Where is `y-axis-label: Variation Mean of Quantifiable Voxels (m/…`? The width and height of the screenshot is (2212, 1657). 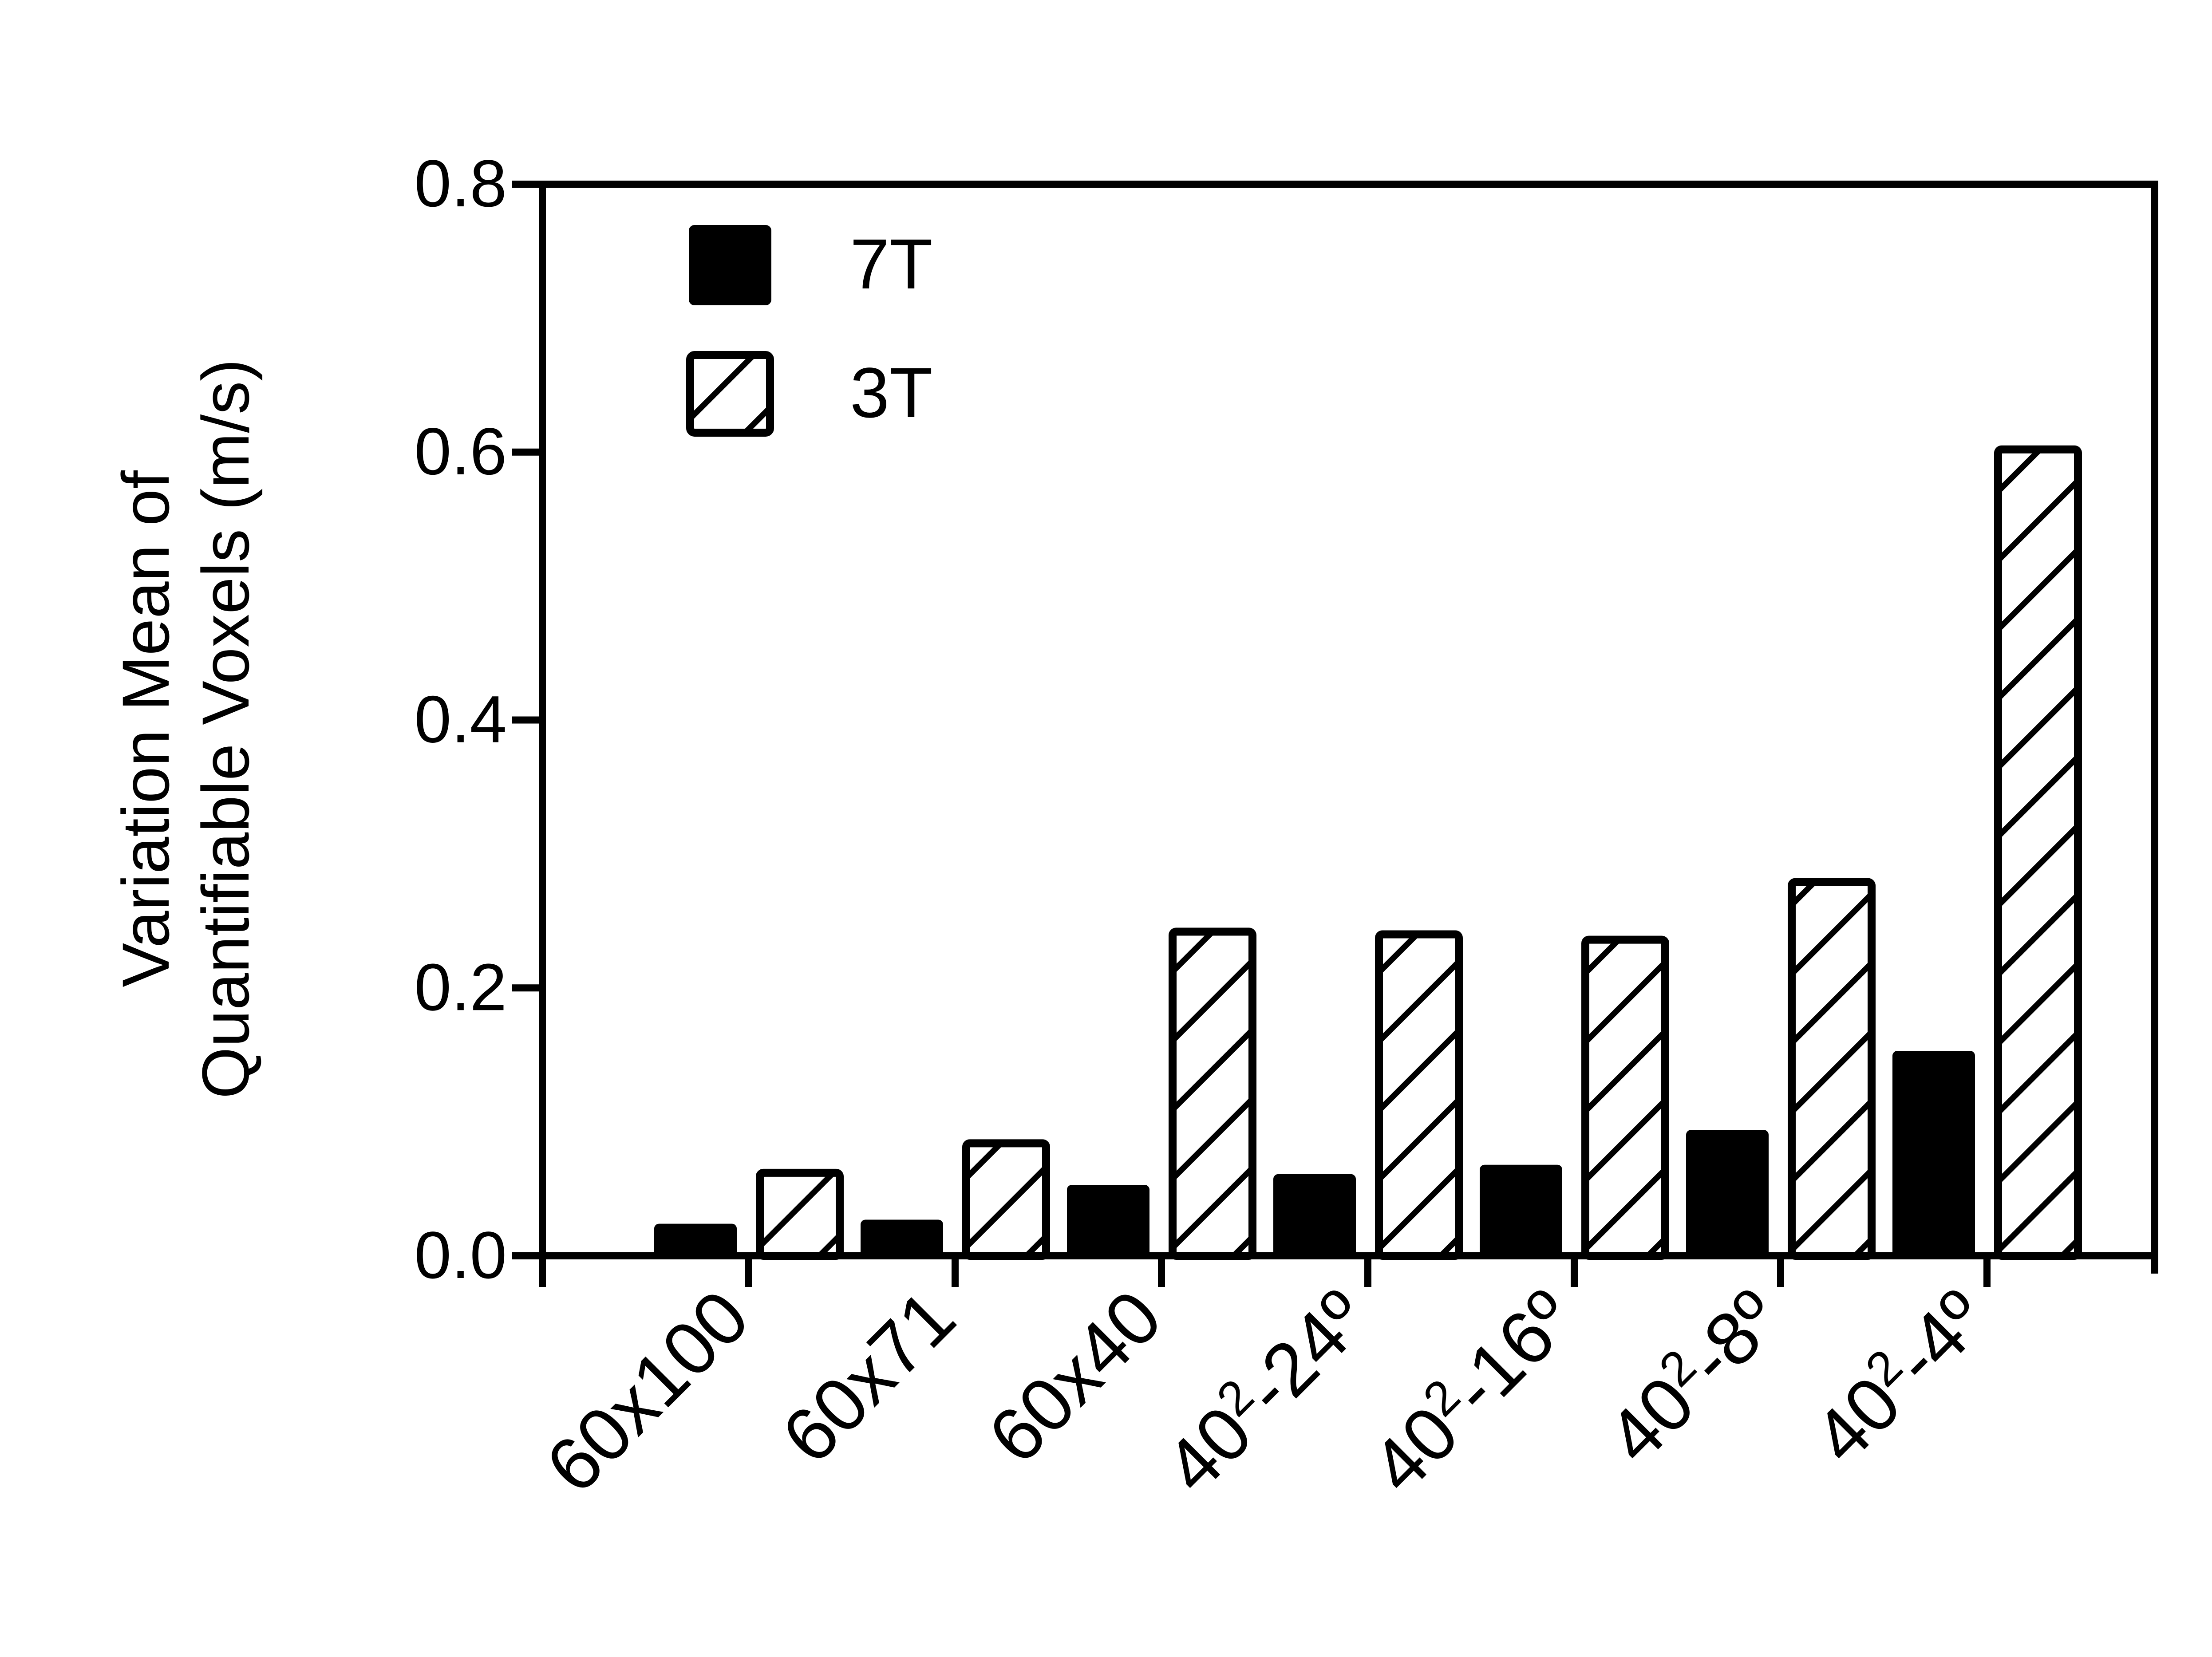 y-axis-label: Variation Mean of Quantifiable Voxels (m/… is located at coordinates (185, 729).